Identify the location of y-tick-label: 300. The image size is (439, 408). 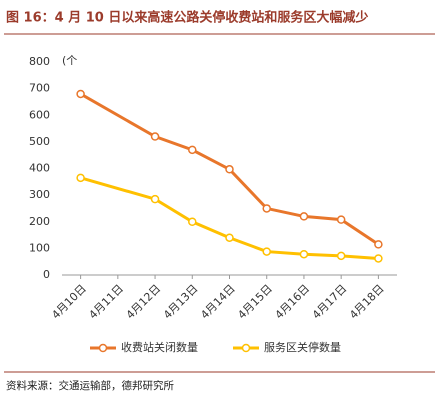
(39, 194).